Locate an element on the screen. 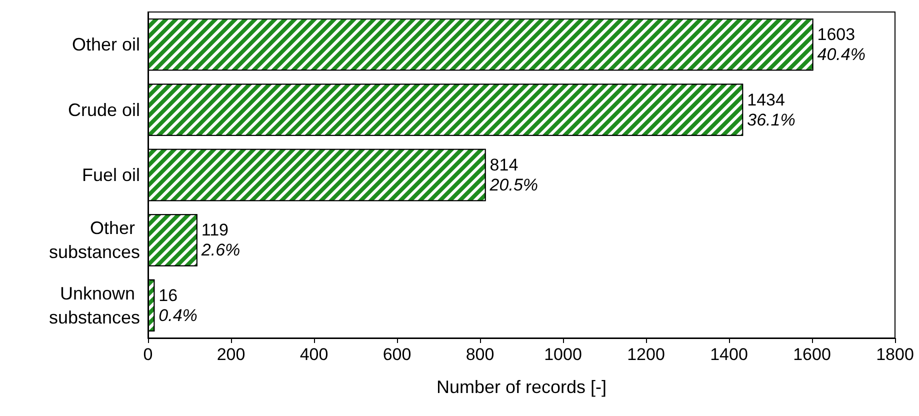 This screenshot has height=416, width=919. y-tick-label: Other oil is located at coordinates (106, 44).